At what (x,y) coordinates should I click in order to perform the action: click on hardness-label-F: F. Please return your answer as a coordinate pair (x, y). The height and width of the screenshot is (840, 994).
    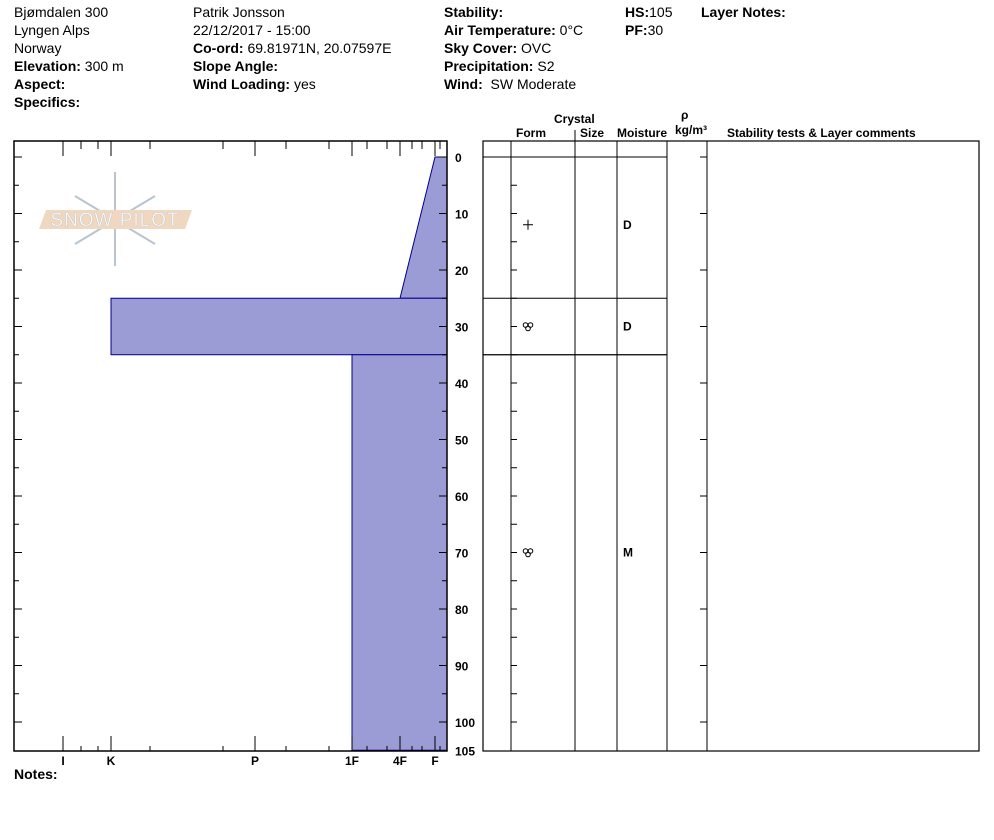
    Looking at the image, I should click on (434, 761).